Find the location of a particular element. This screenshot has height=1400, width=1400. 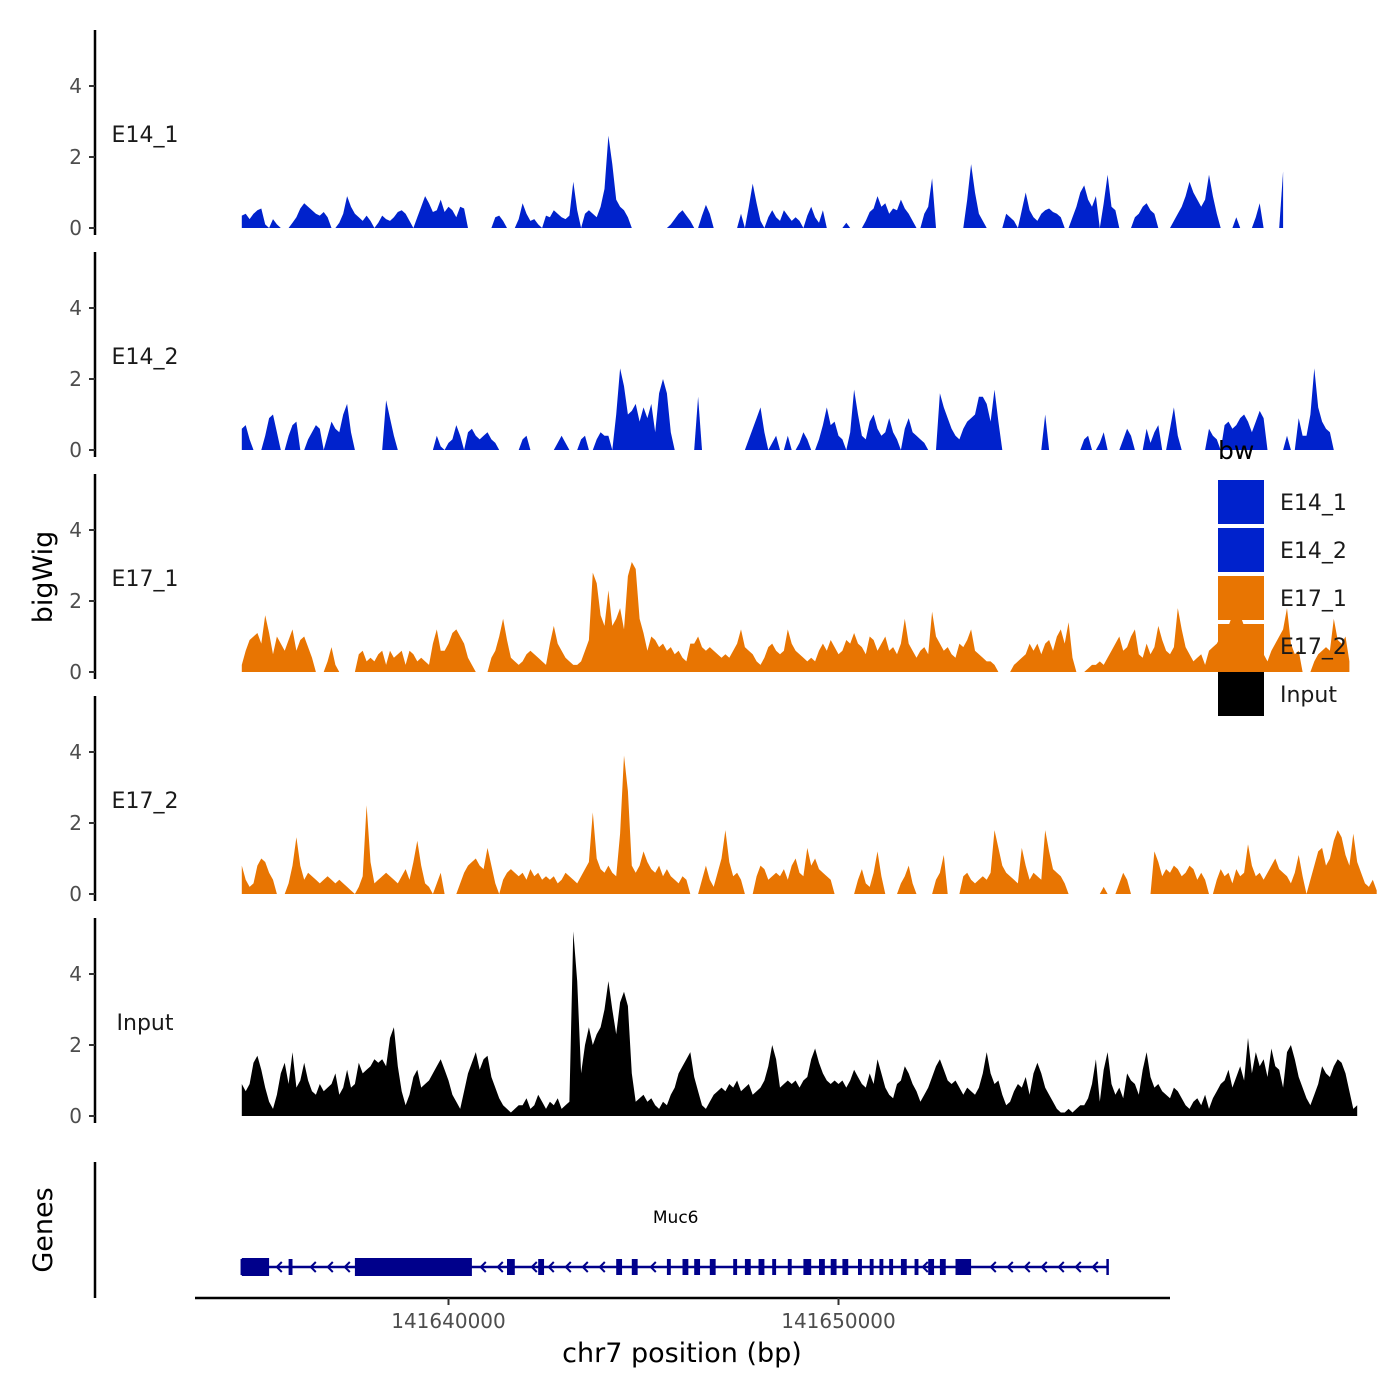

track-e14-2: 0 2 4 E14_2 is located at coordinates (701, 357).